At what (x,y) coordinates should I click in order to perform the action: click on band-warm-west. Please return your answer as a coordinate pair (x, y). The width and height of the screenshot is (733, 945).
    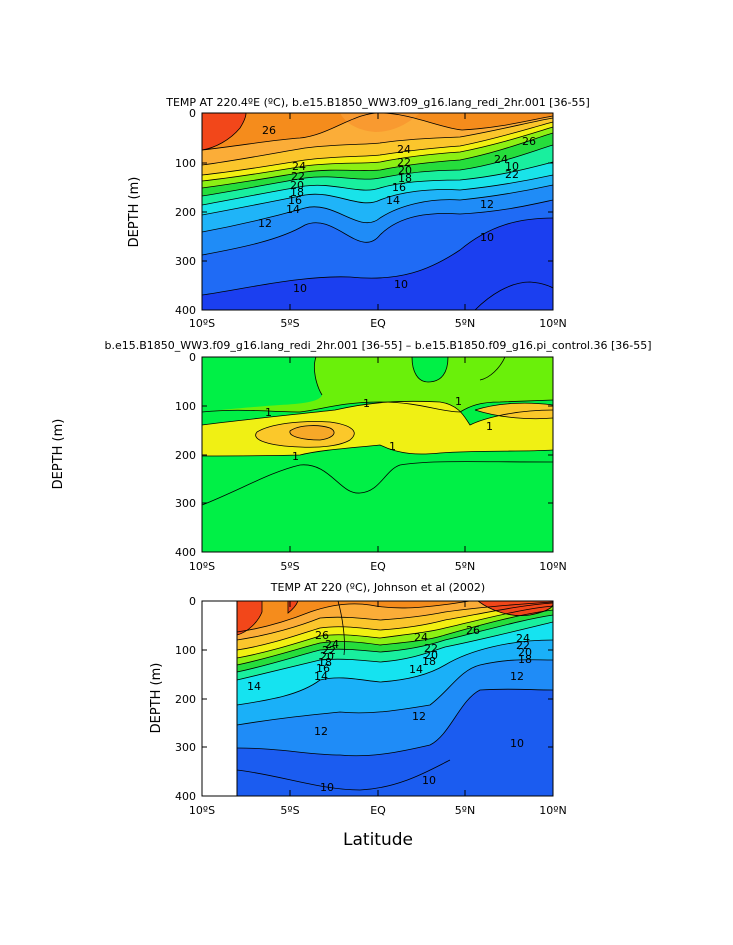
    Looking at the image, I should click on (249, 618).